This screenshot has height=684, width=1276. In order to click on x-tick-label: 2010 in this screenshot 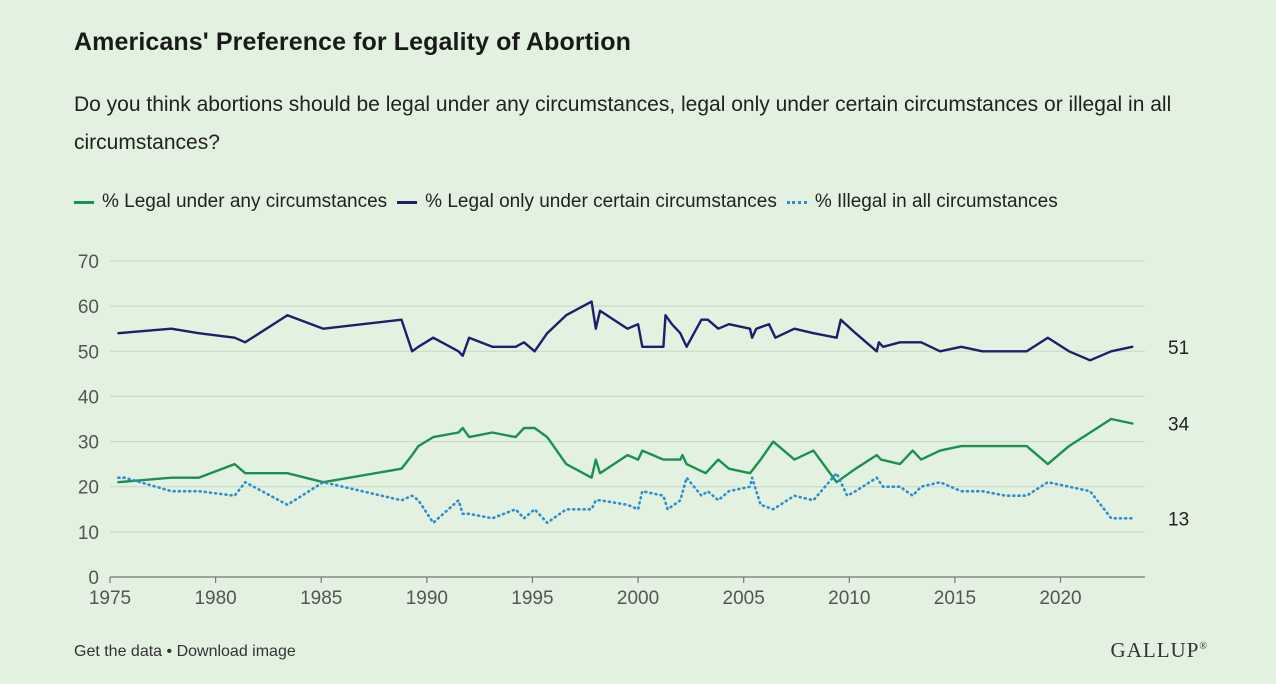, I will do `click(849, 598)`.